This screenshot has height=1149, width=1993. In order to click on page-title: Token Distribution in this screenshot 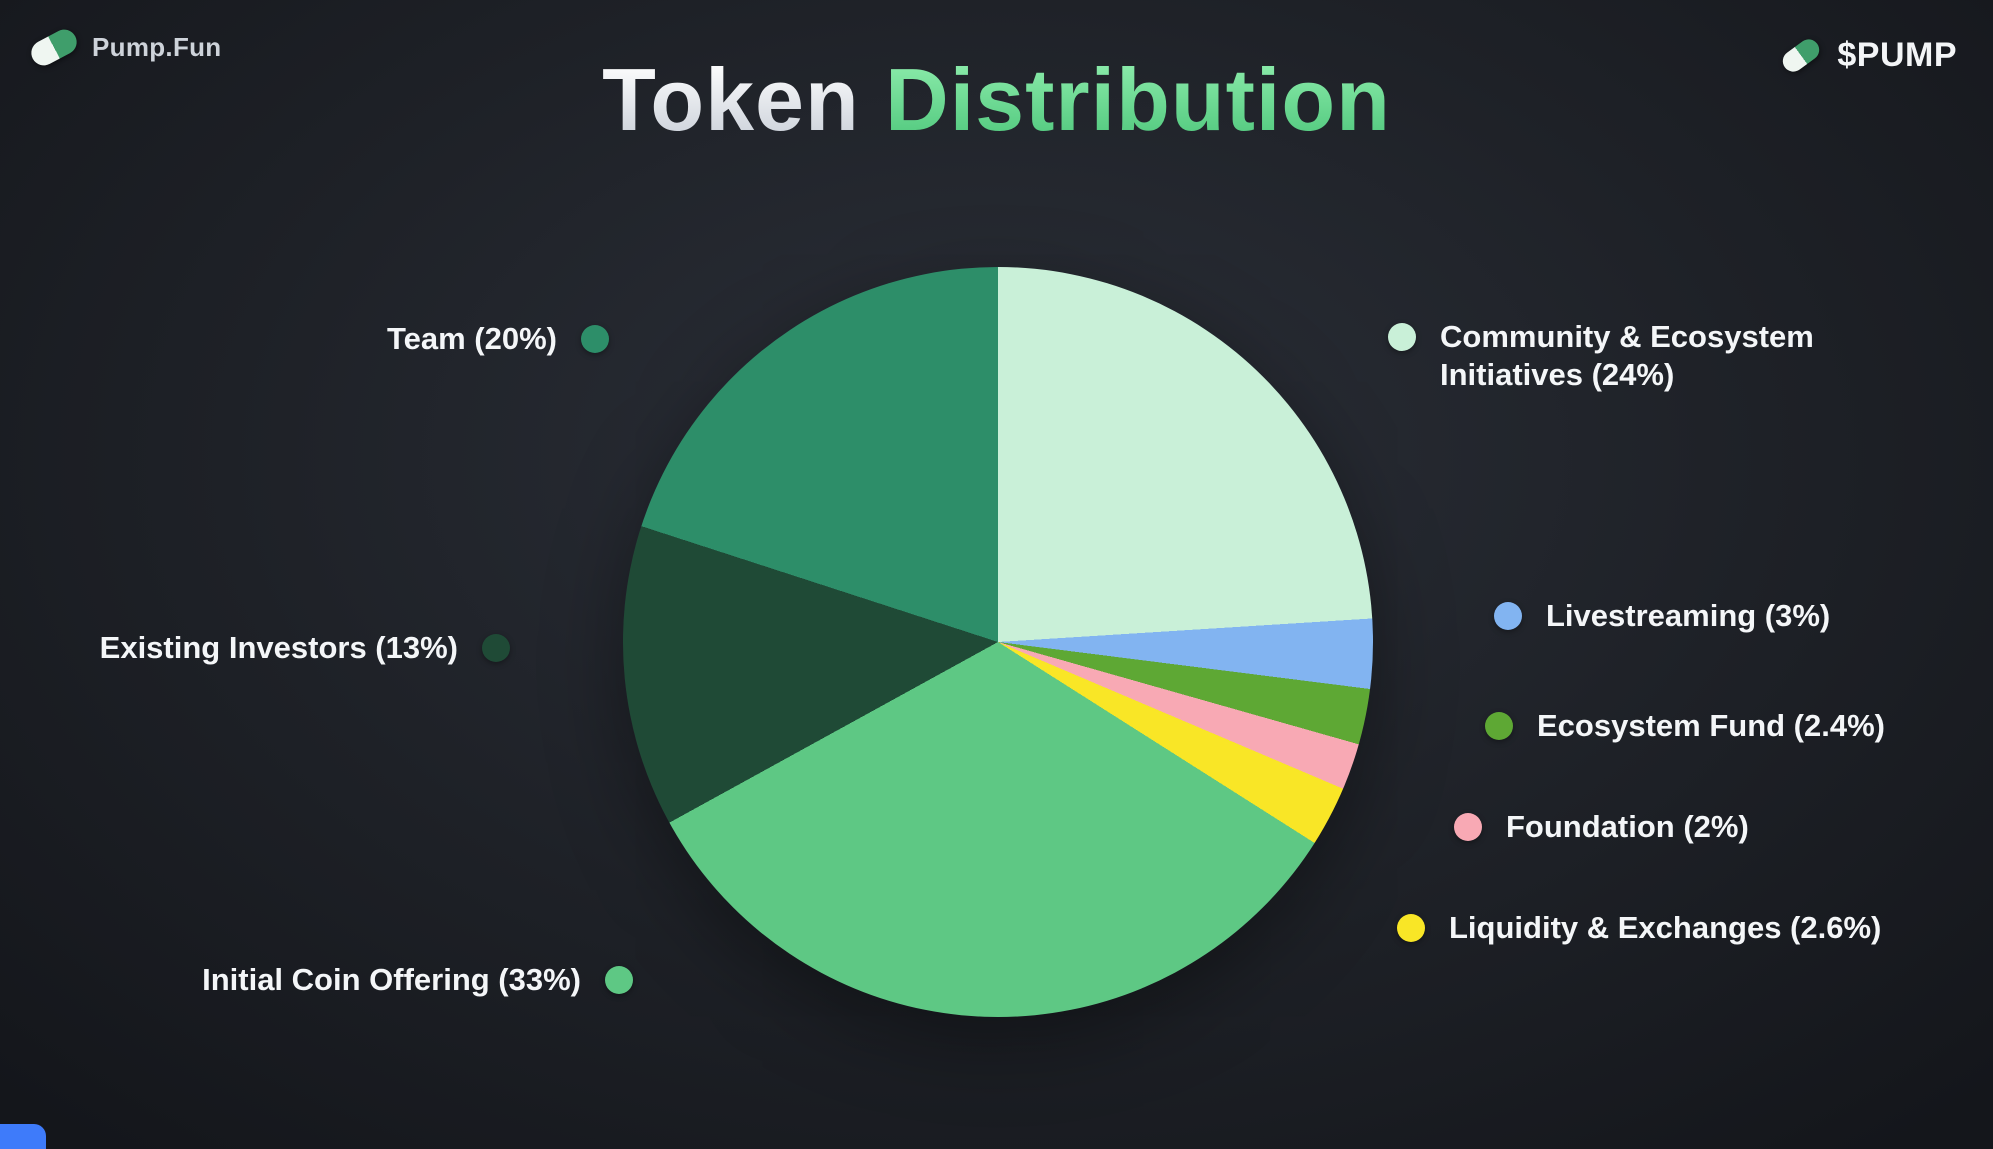, I will do `click(996, 99)`.